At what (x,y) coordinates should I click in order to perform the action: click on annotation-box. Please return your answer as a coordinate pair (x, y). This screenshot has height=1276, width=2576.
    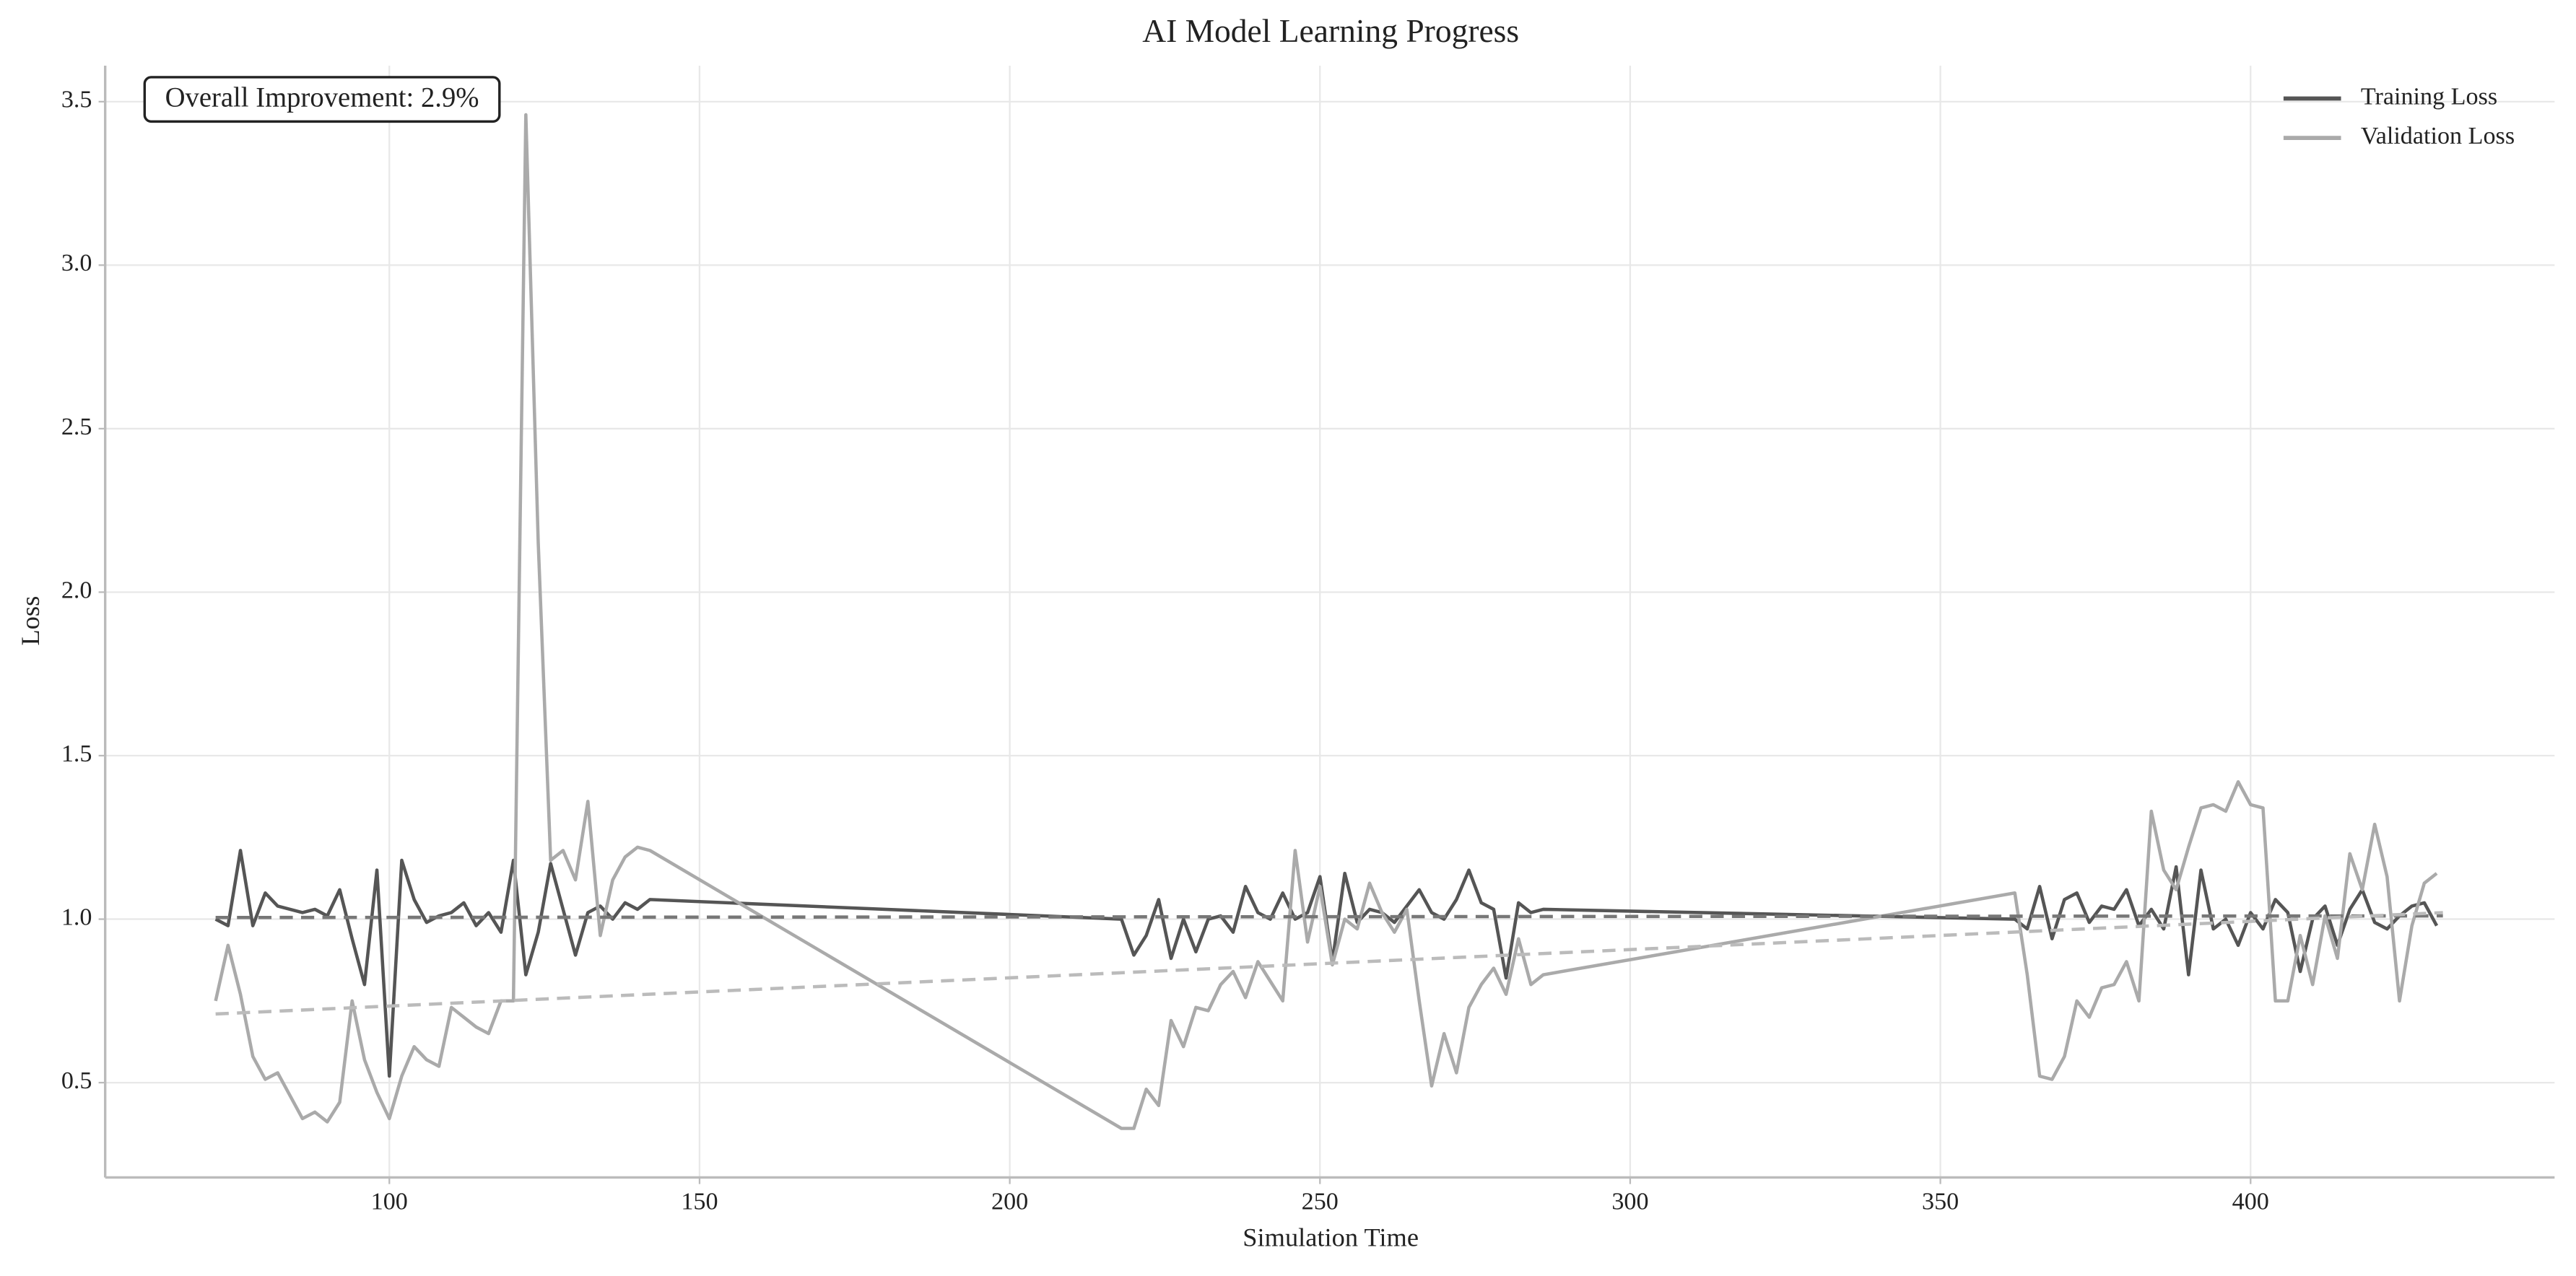
    Looking at the image, I should click on (322, 99).